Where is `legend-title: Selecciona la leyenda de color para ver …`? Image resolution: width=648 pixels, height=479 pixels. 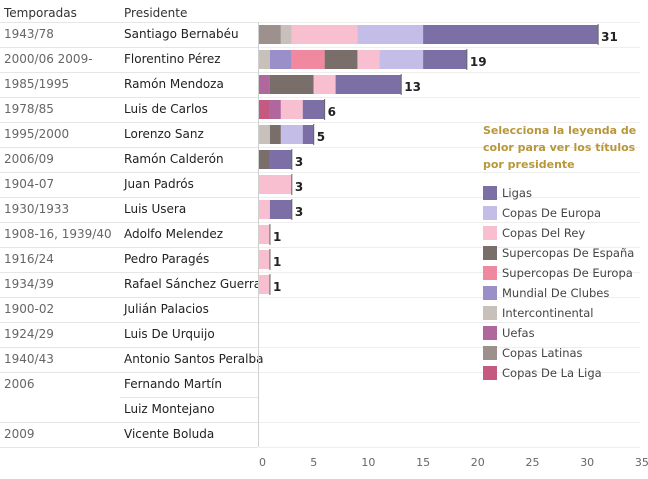
legend-title: Selecciona la leyenda de color para ver … is located at coordinates (560, 147).